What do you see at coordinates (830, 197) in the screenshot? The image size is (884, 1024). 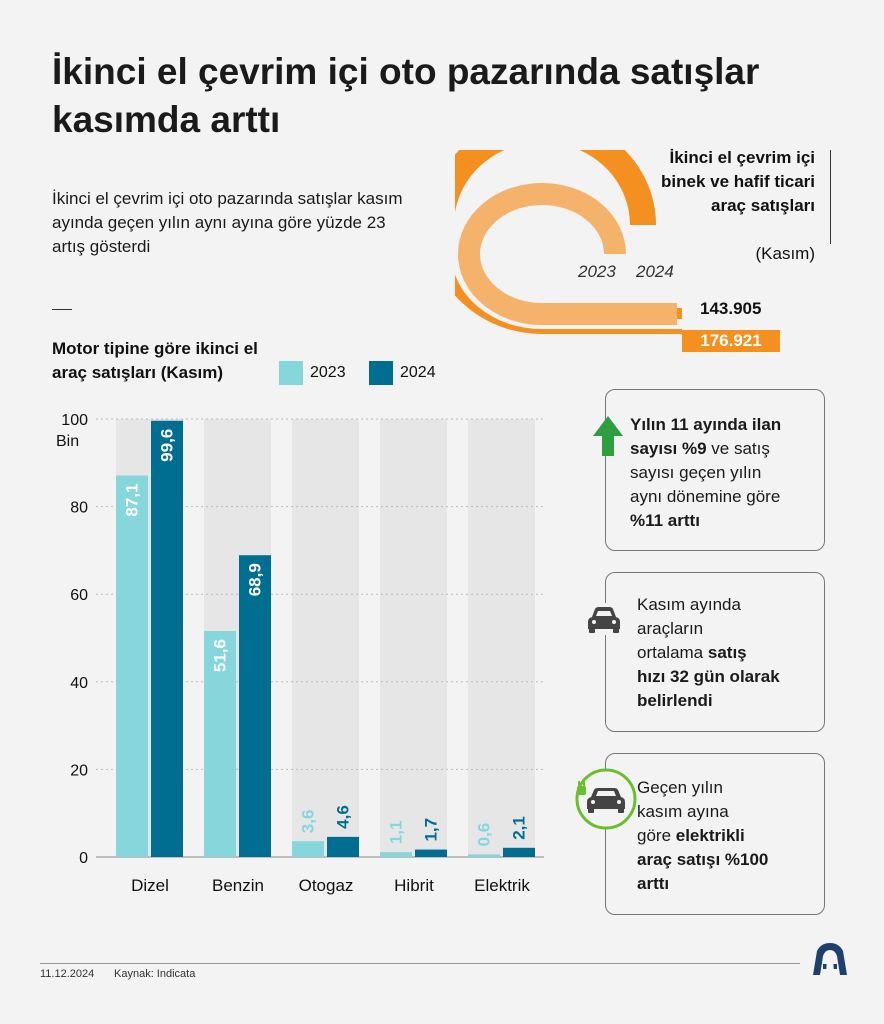 I see `arc-divider` at bounding box center [830, 197].